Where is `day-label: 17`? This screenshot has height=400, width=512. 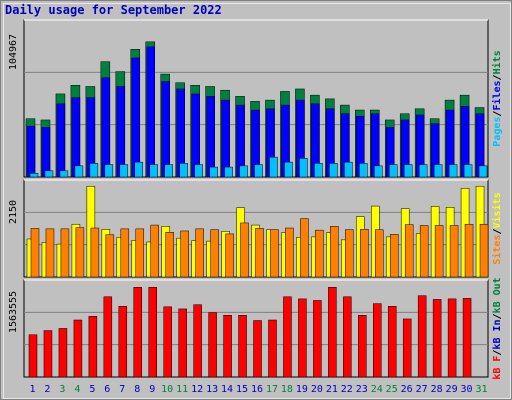
day-label: 17 is located at coordinates (272, 389).